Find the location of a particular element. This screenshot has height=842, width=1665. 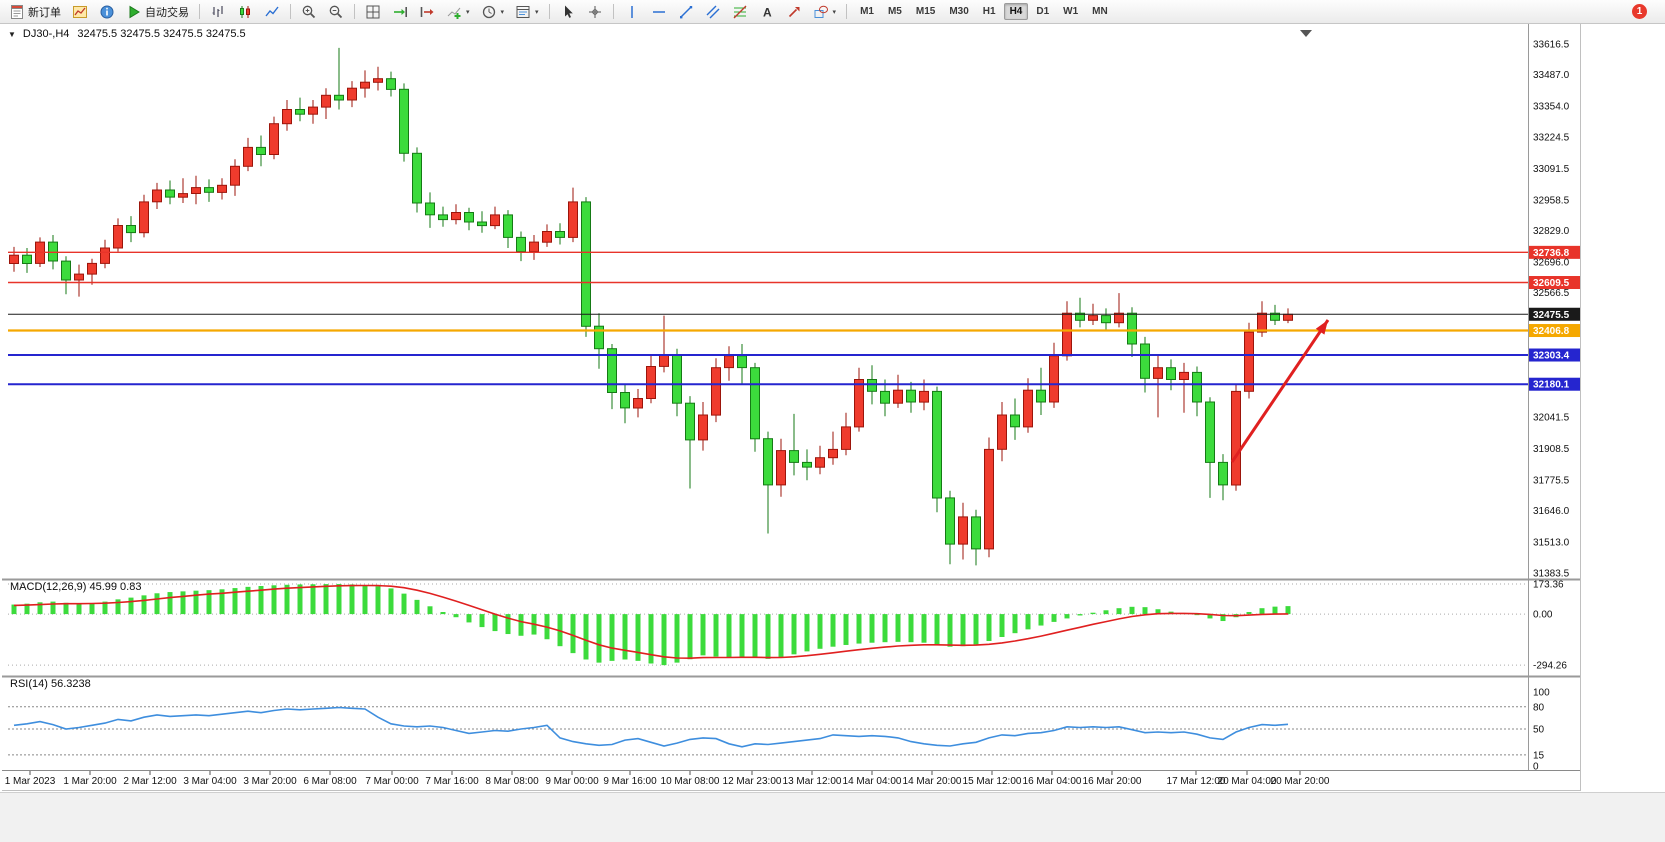

chart-shift-button is located at coordinates (427, 12).